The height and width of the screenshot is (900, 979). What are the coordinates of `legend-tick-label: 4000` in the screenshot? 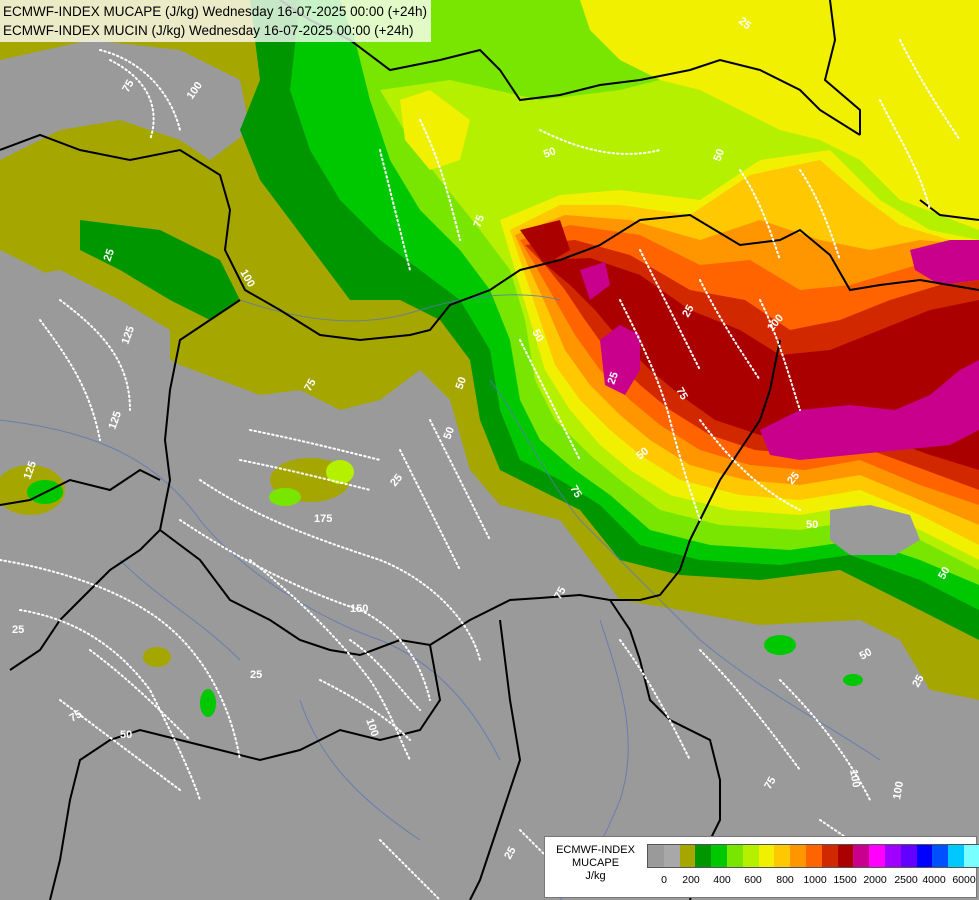 It's located at (934, 880).